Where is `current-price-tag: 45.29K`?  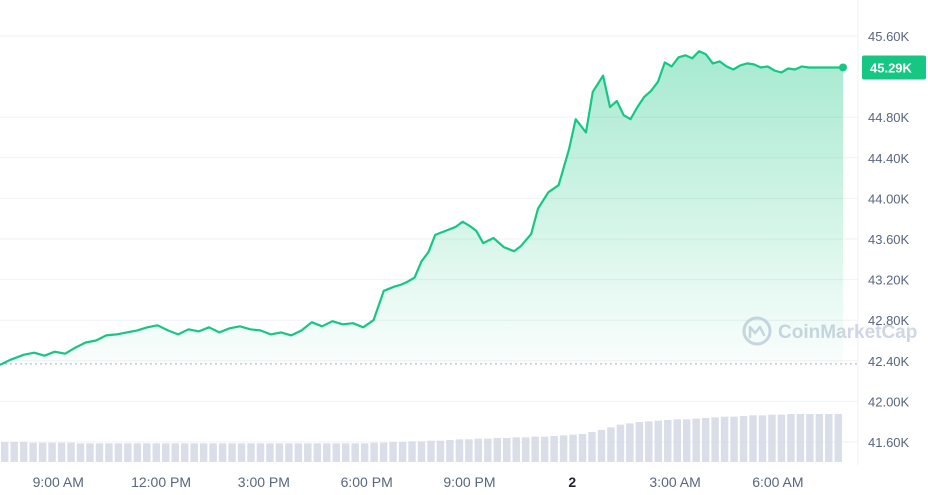 current-price-tag: 45.29K is located at coordinates (894, 67).